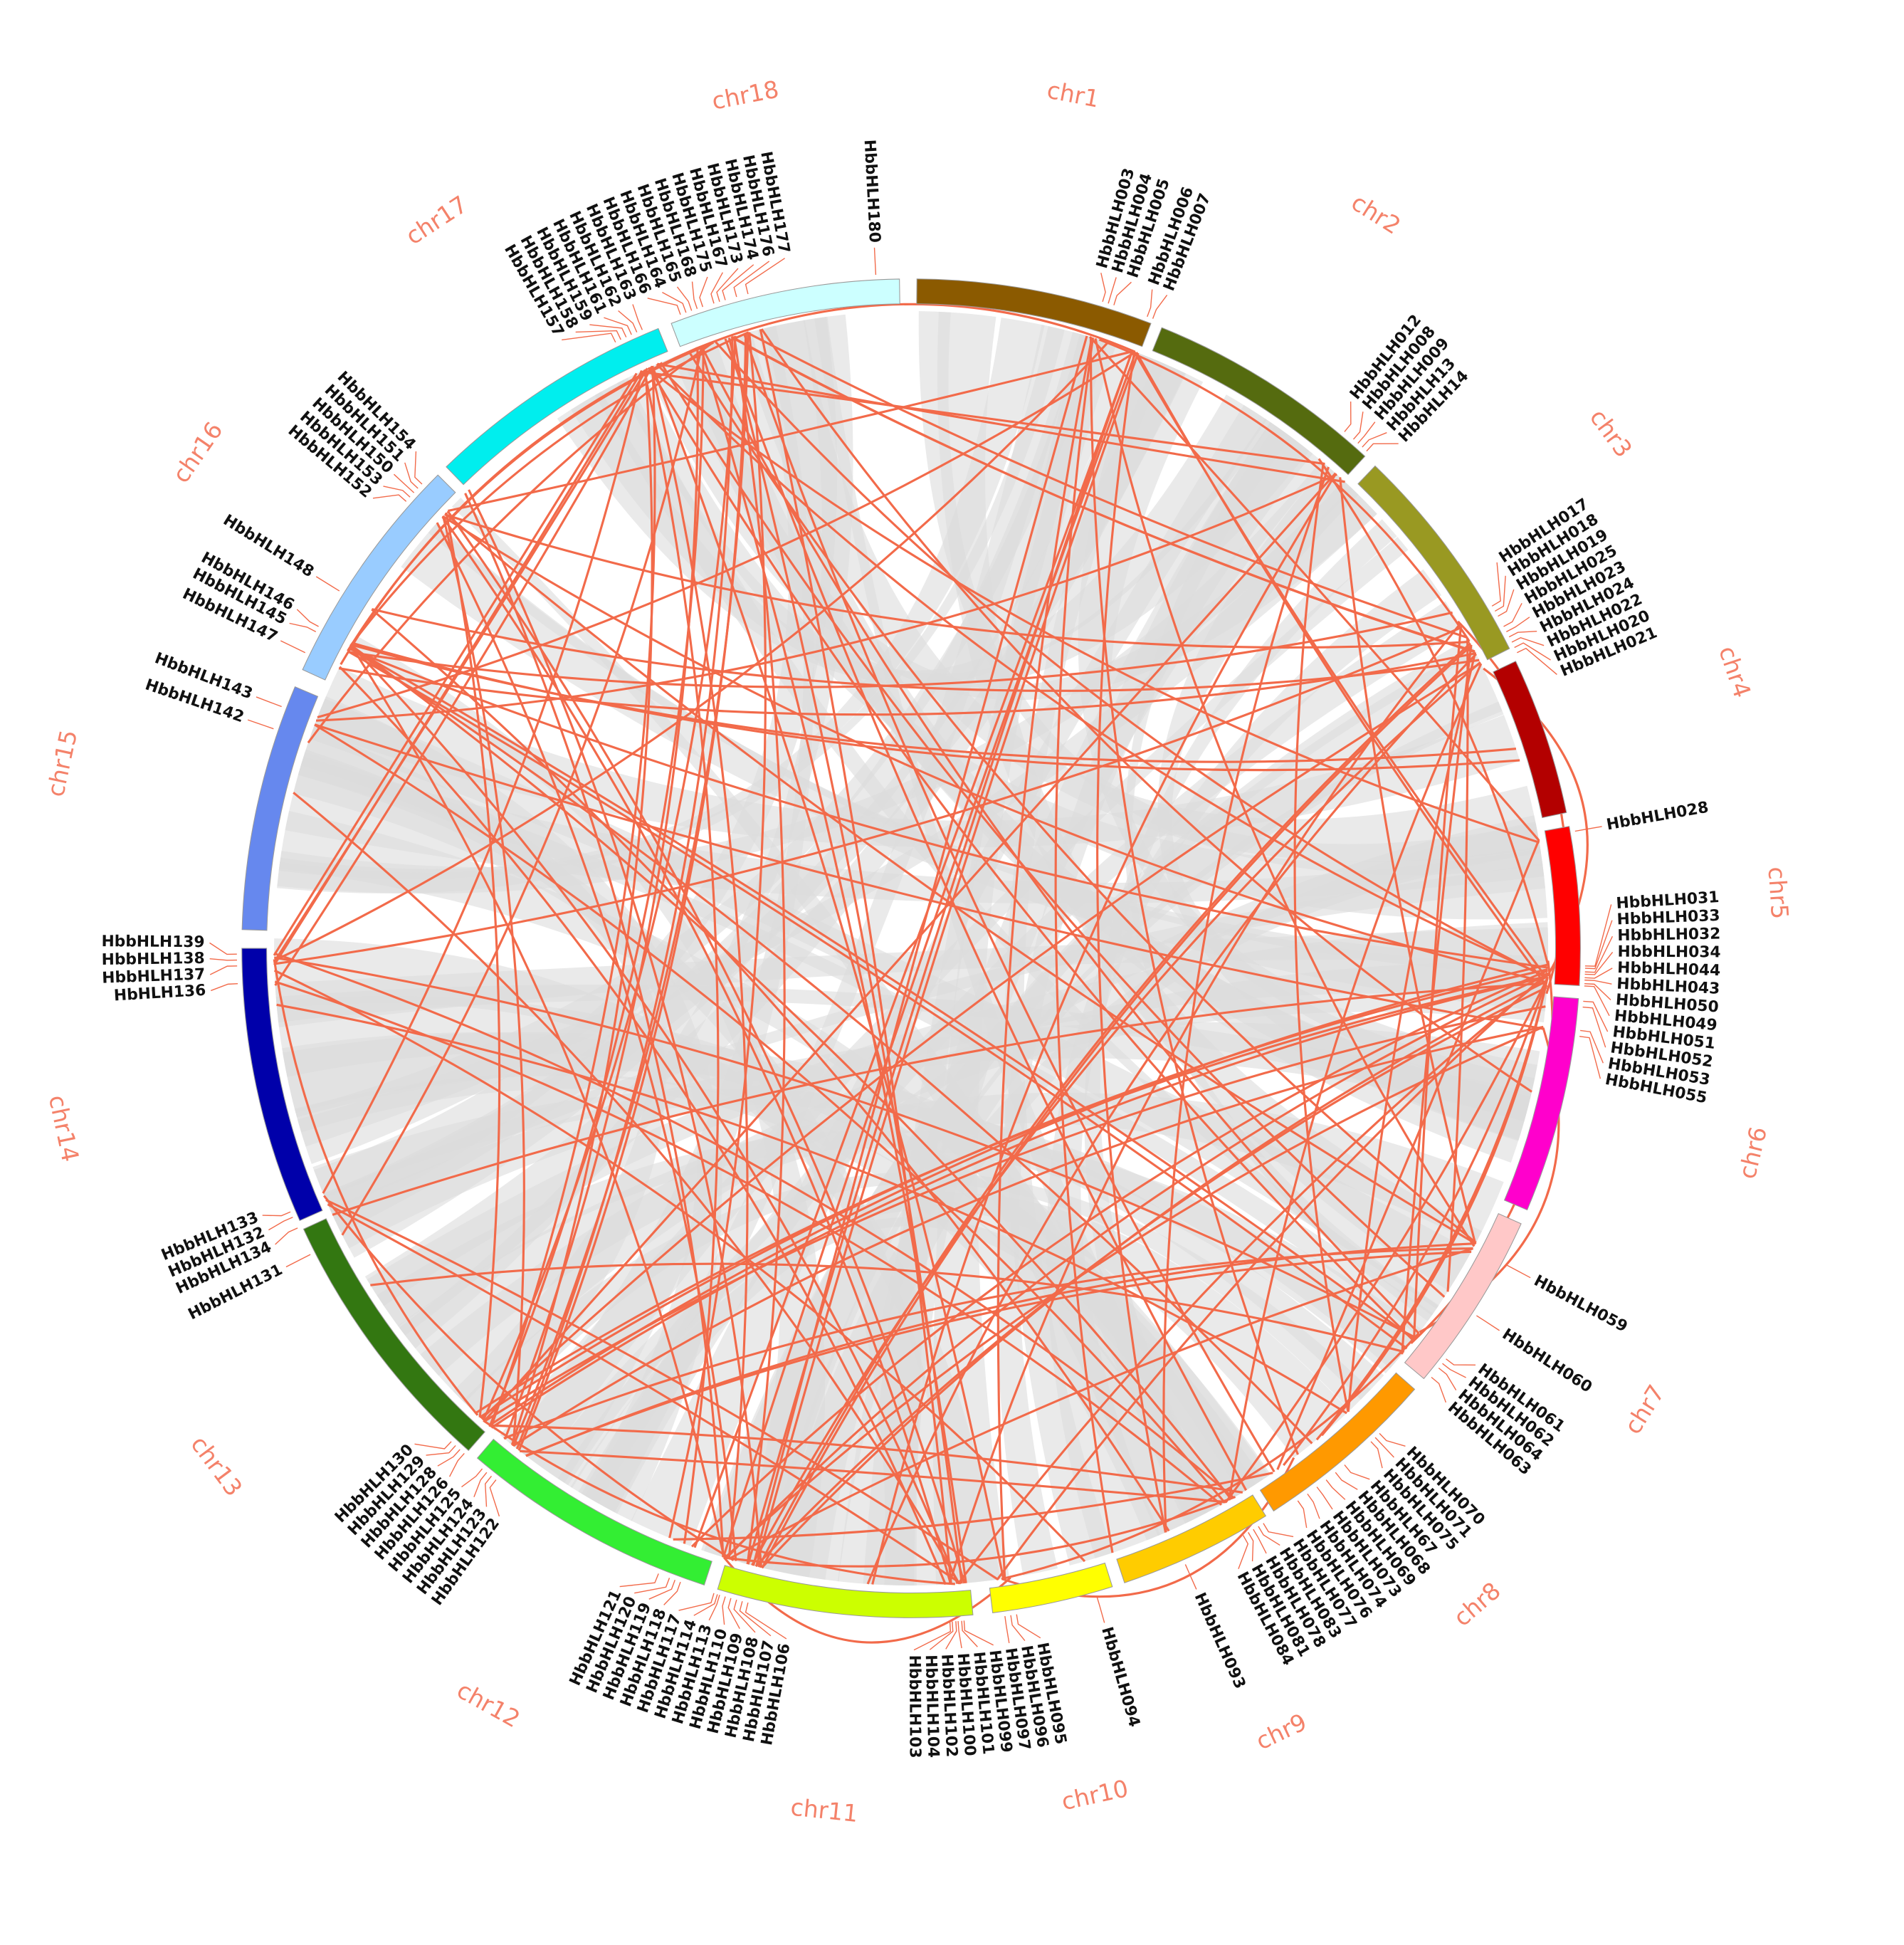 This screenshot has width=1904, height=1945. What do you see at coordinates (1657, 816) in the screenshot?
I see `gene-label: HbbHLH028` at bounding box center [1657, 816].